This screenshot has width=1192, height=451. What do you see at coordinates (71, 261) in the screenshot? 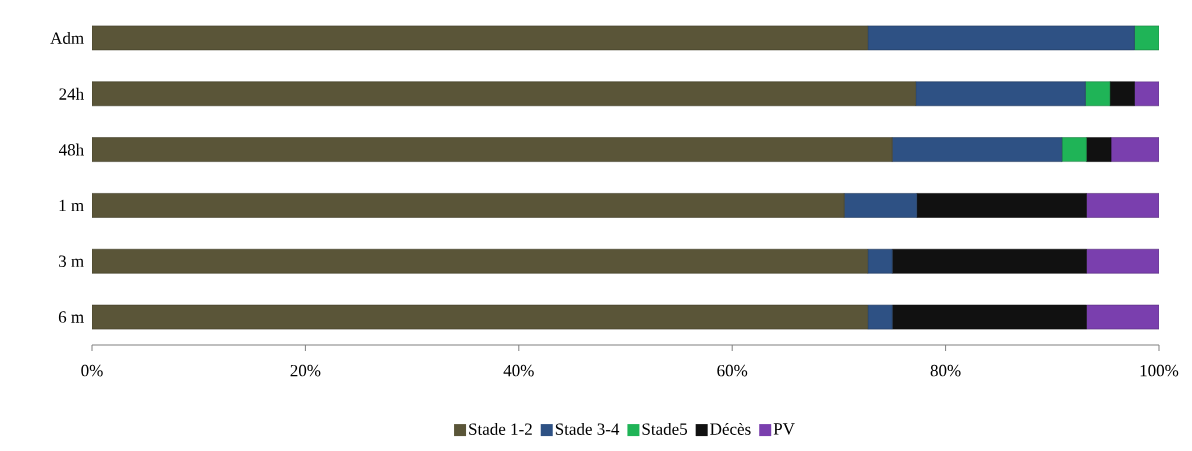
I see `y-tick-label: 3 m` at bounding box center [71, 261].